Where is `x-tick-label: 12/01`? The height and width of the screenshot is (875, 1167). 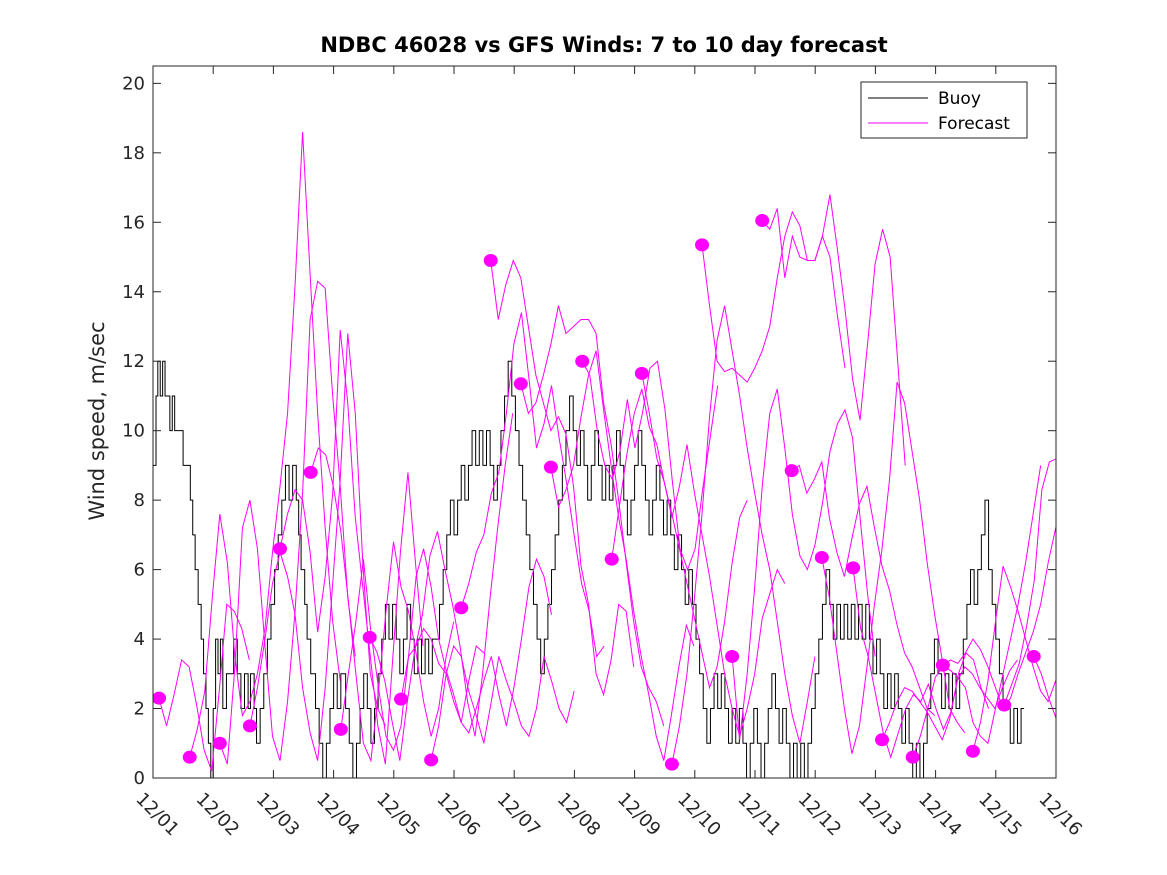
x-tick-label: 12/01 is located at coordinates (157, 815).